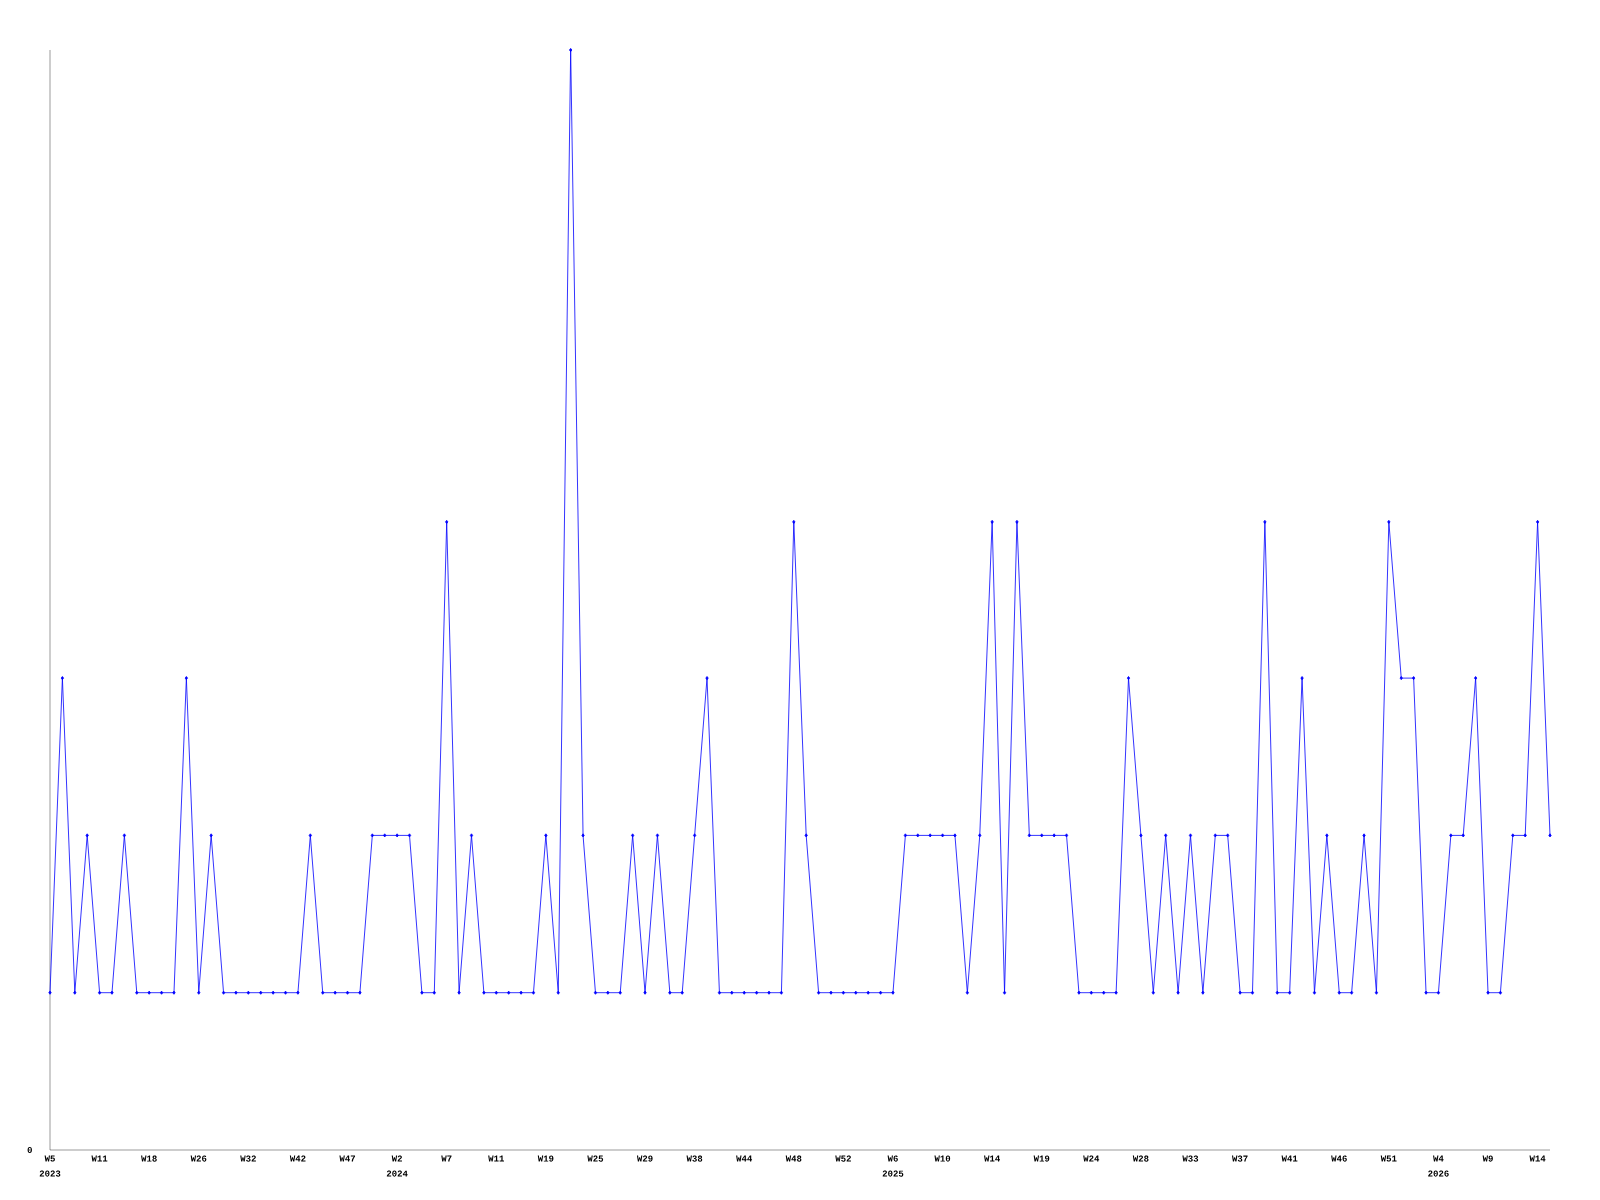 This screenshot has height=1200, width=1600. What do you see at coordinates (793, 1158) in the screenshot?
I see `x-tick-label: W48` at bounding box center [793, 1158].